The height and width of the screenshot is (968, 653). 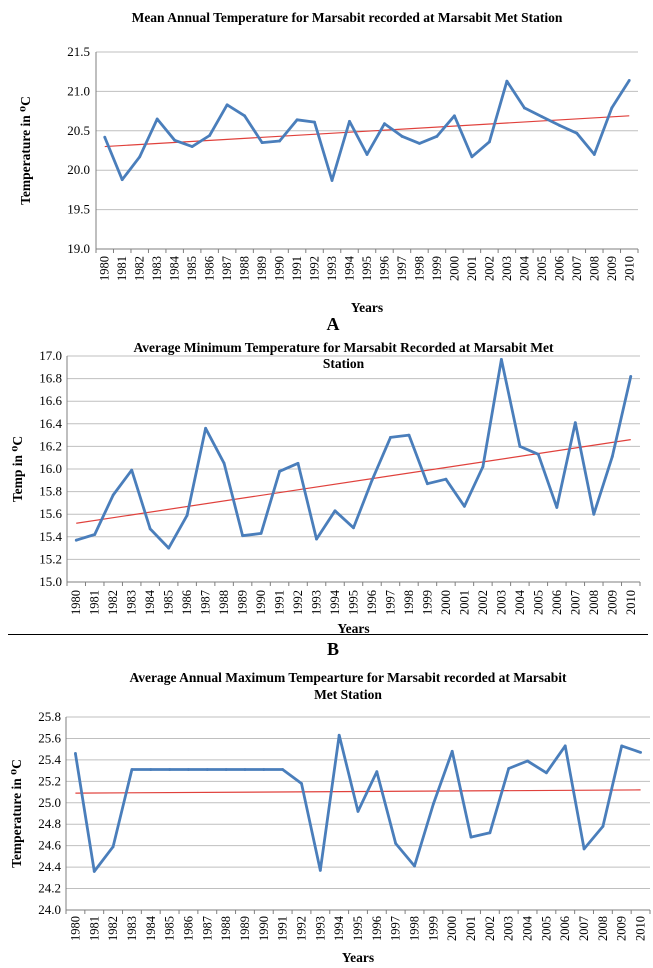 What do you see at coordinates (367, 268) in the screenshot?
I see `chart1-xtick-label: 1995` at bounding box center [367, 268].